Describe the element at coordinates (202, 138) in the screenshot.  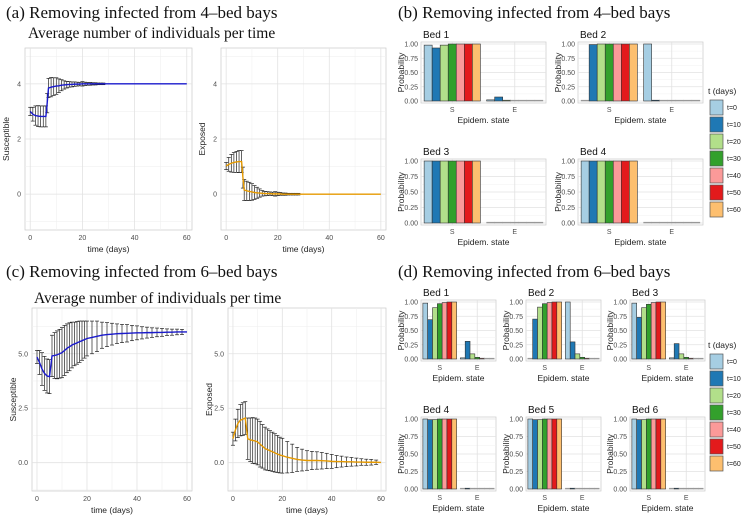
I see `y-axis-label: Exposed` at that location.